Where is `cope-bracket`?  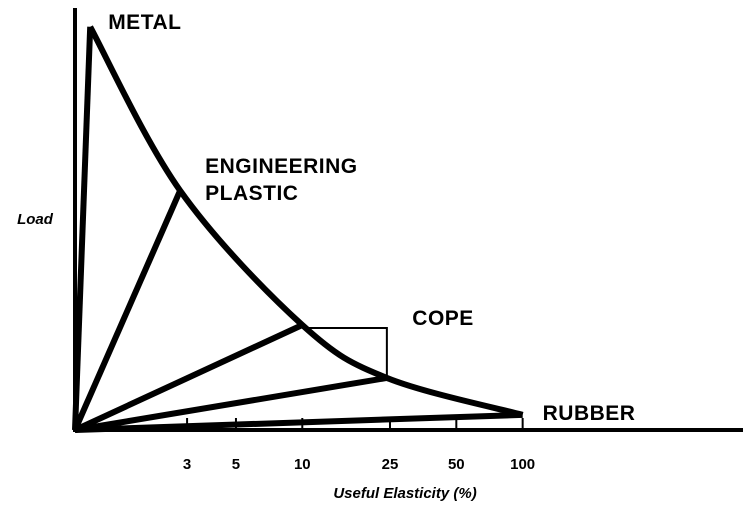 cope-bracket is located at coordinates (345, 352).